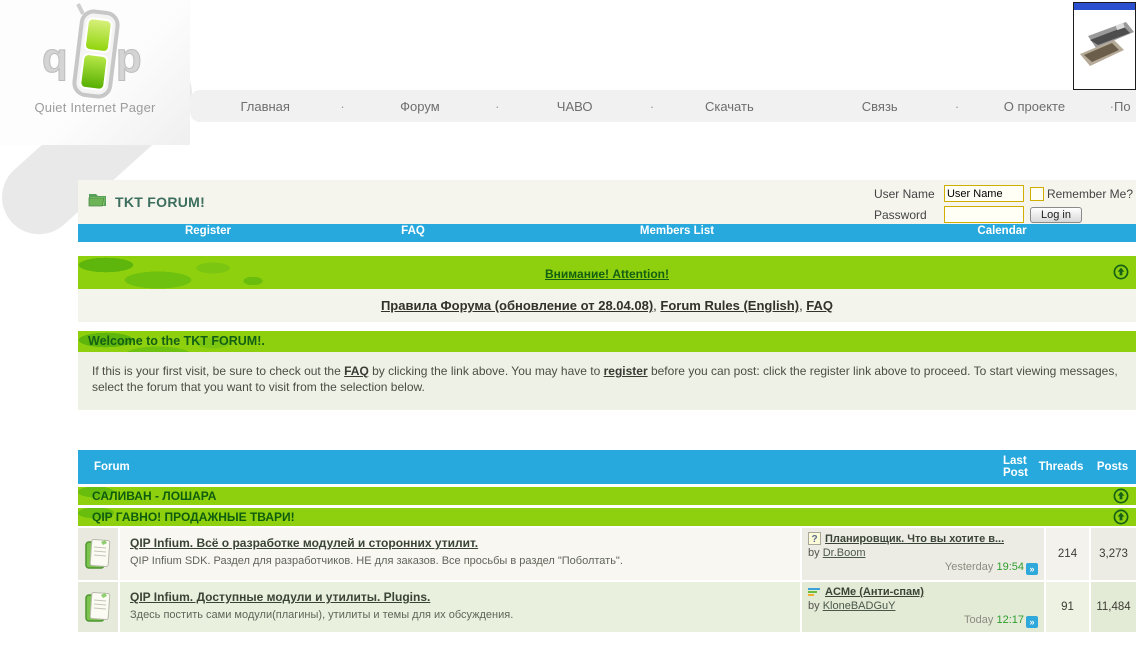  What do you see at coordinates (356, 371) in the screenshot?
I see `welcome-faq-link: FAQ` at bounding box center [356, 371].